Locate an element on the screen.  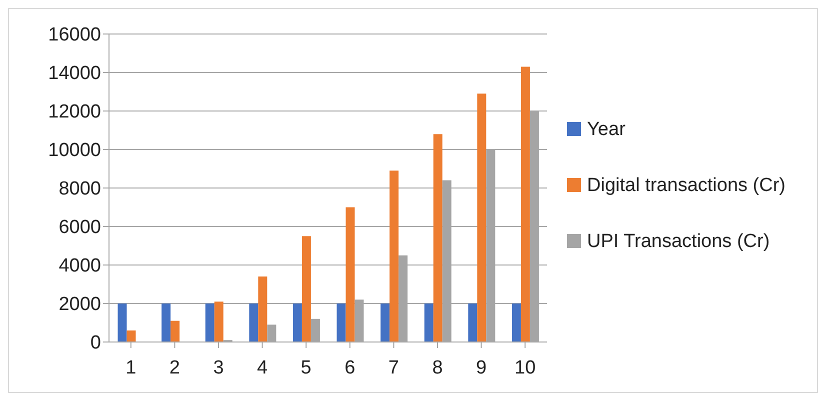
x-tick-label: 3 is located at coordinates (218, 367).